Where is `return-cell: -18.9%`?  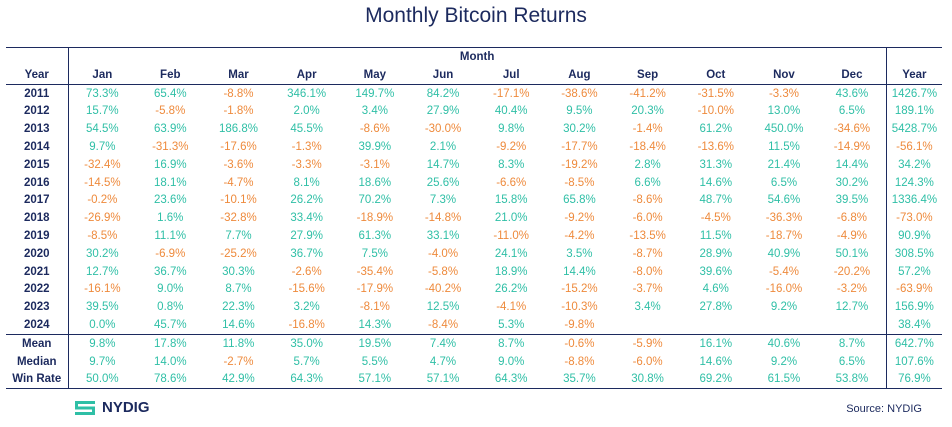
return-cell: -18.9% is located at coordinates (375, 218).